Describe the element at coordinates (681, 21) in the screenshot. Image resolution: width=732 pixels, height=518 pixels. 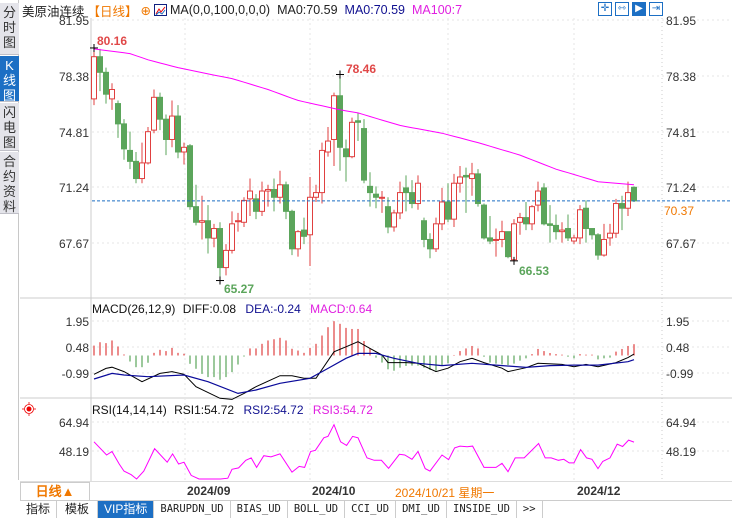
I see `right-price-label: 81.95` at that location.